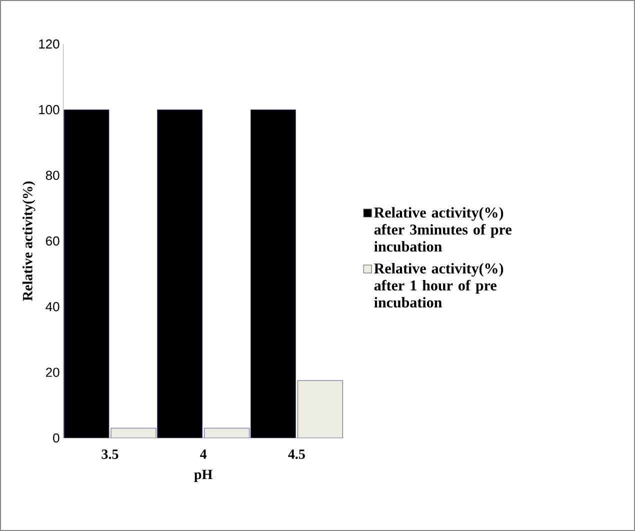  I want to click on y-tick-label: 80, so click(53, 175).